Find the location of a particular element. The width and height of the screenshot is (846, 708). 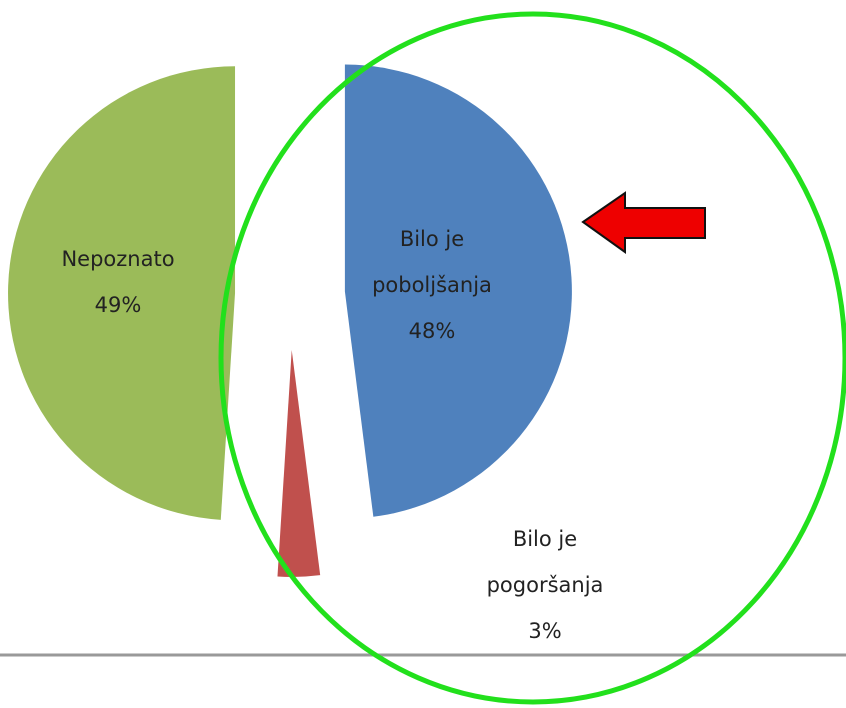

arrow is located at coordinates (643, 222).